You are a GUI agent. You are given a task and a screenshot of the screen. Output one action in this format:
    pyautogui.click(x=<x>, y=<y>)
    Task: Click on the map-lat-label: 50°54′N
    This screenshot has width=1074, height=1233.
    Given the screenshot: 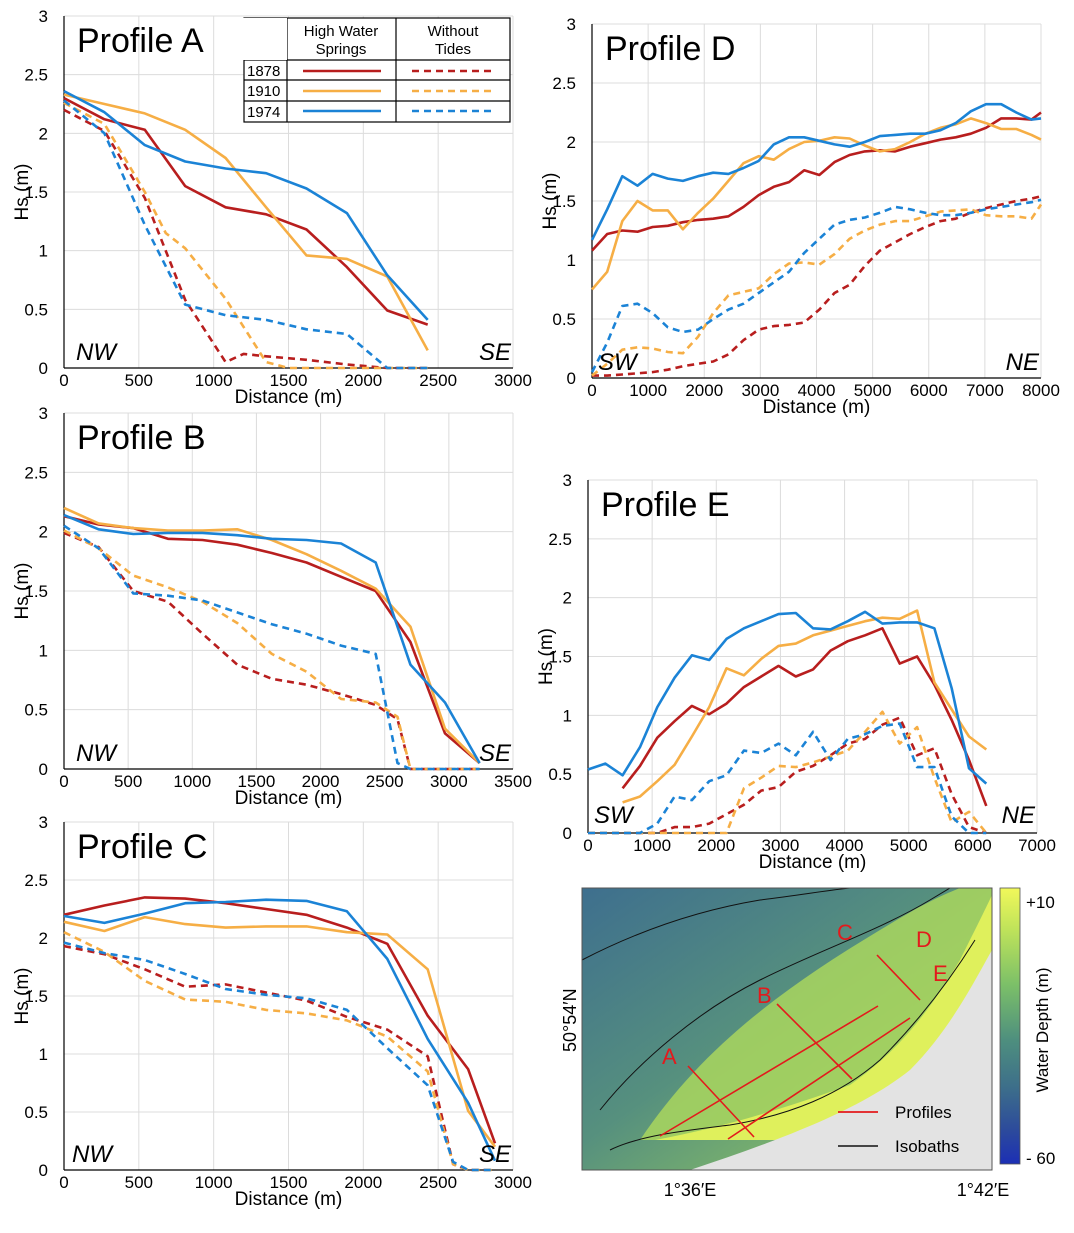 What is the action you would take?
    pyautogui.click(x=570, y=1020)
    